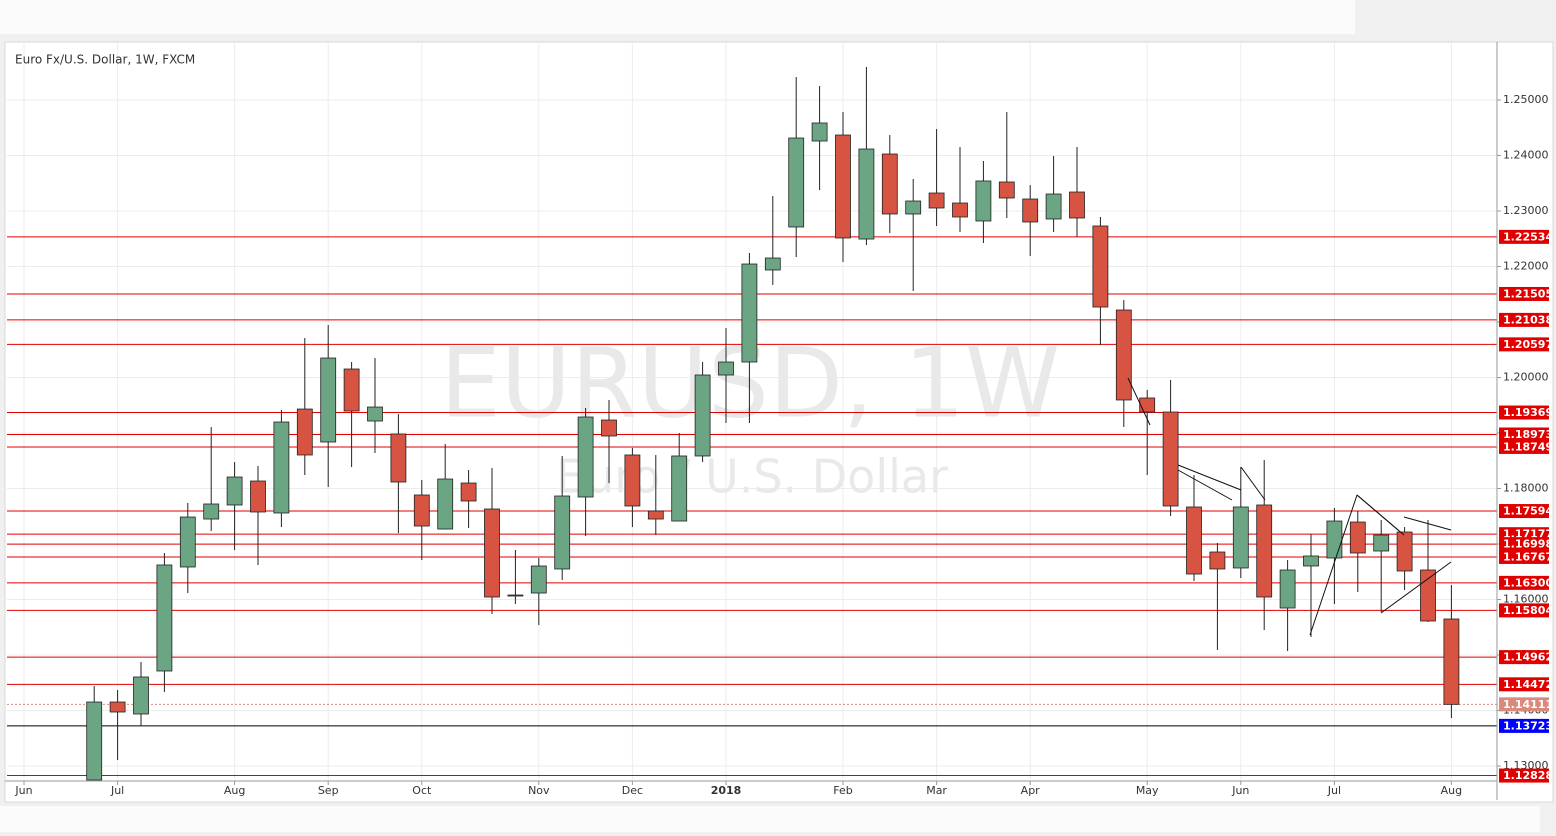 Image resolution: width=1556 pixels, height=836 pixels. I want to click on x-tick-label: Nov, so click(539, 790).